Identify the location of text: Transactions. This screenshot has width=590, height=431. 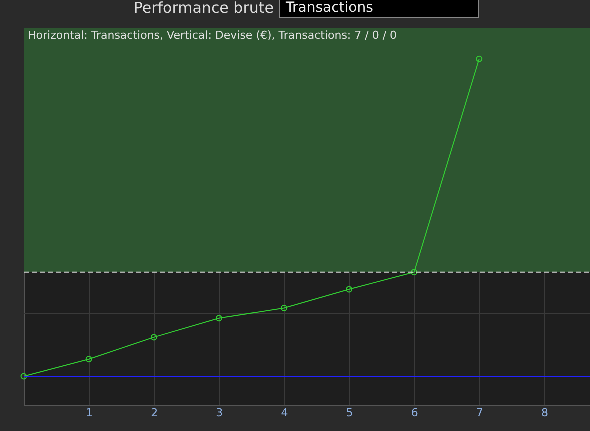
(329, 8).